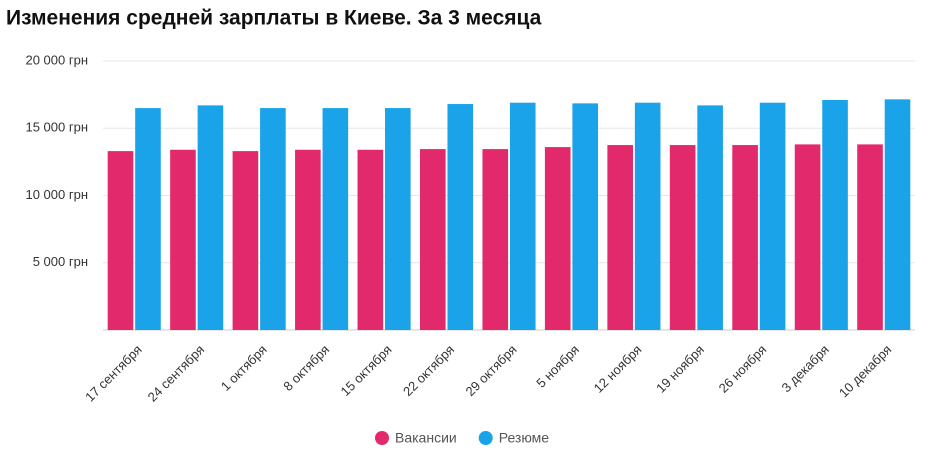  I want to click on x-tick-label: 1 октября, so click(244, 368).